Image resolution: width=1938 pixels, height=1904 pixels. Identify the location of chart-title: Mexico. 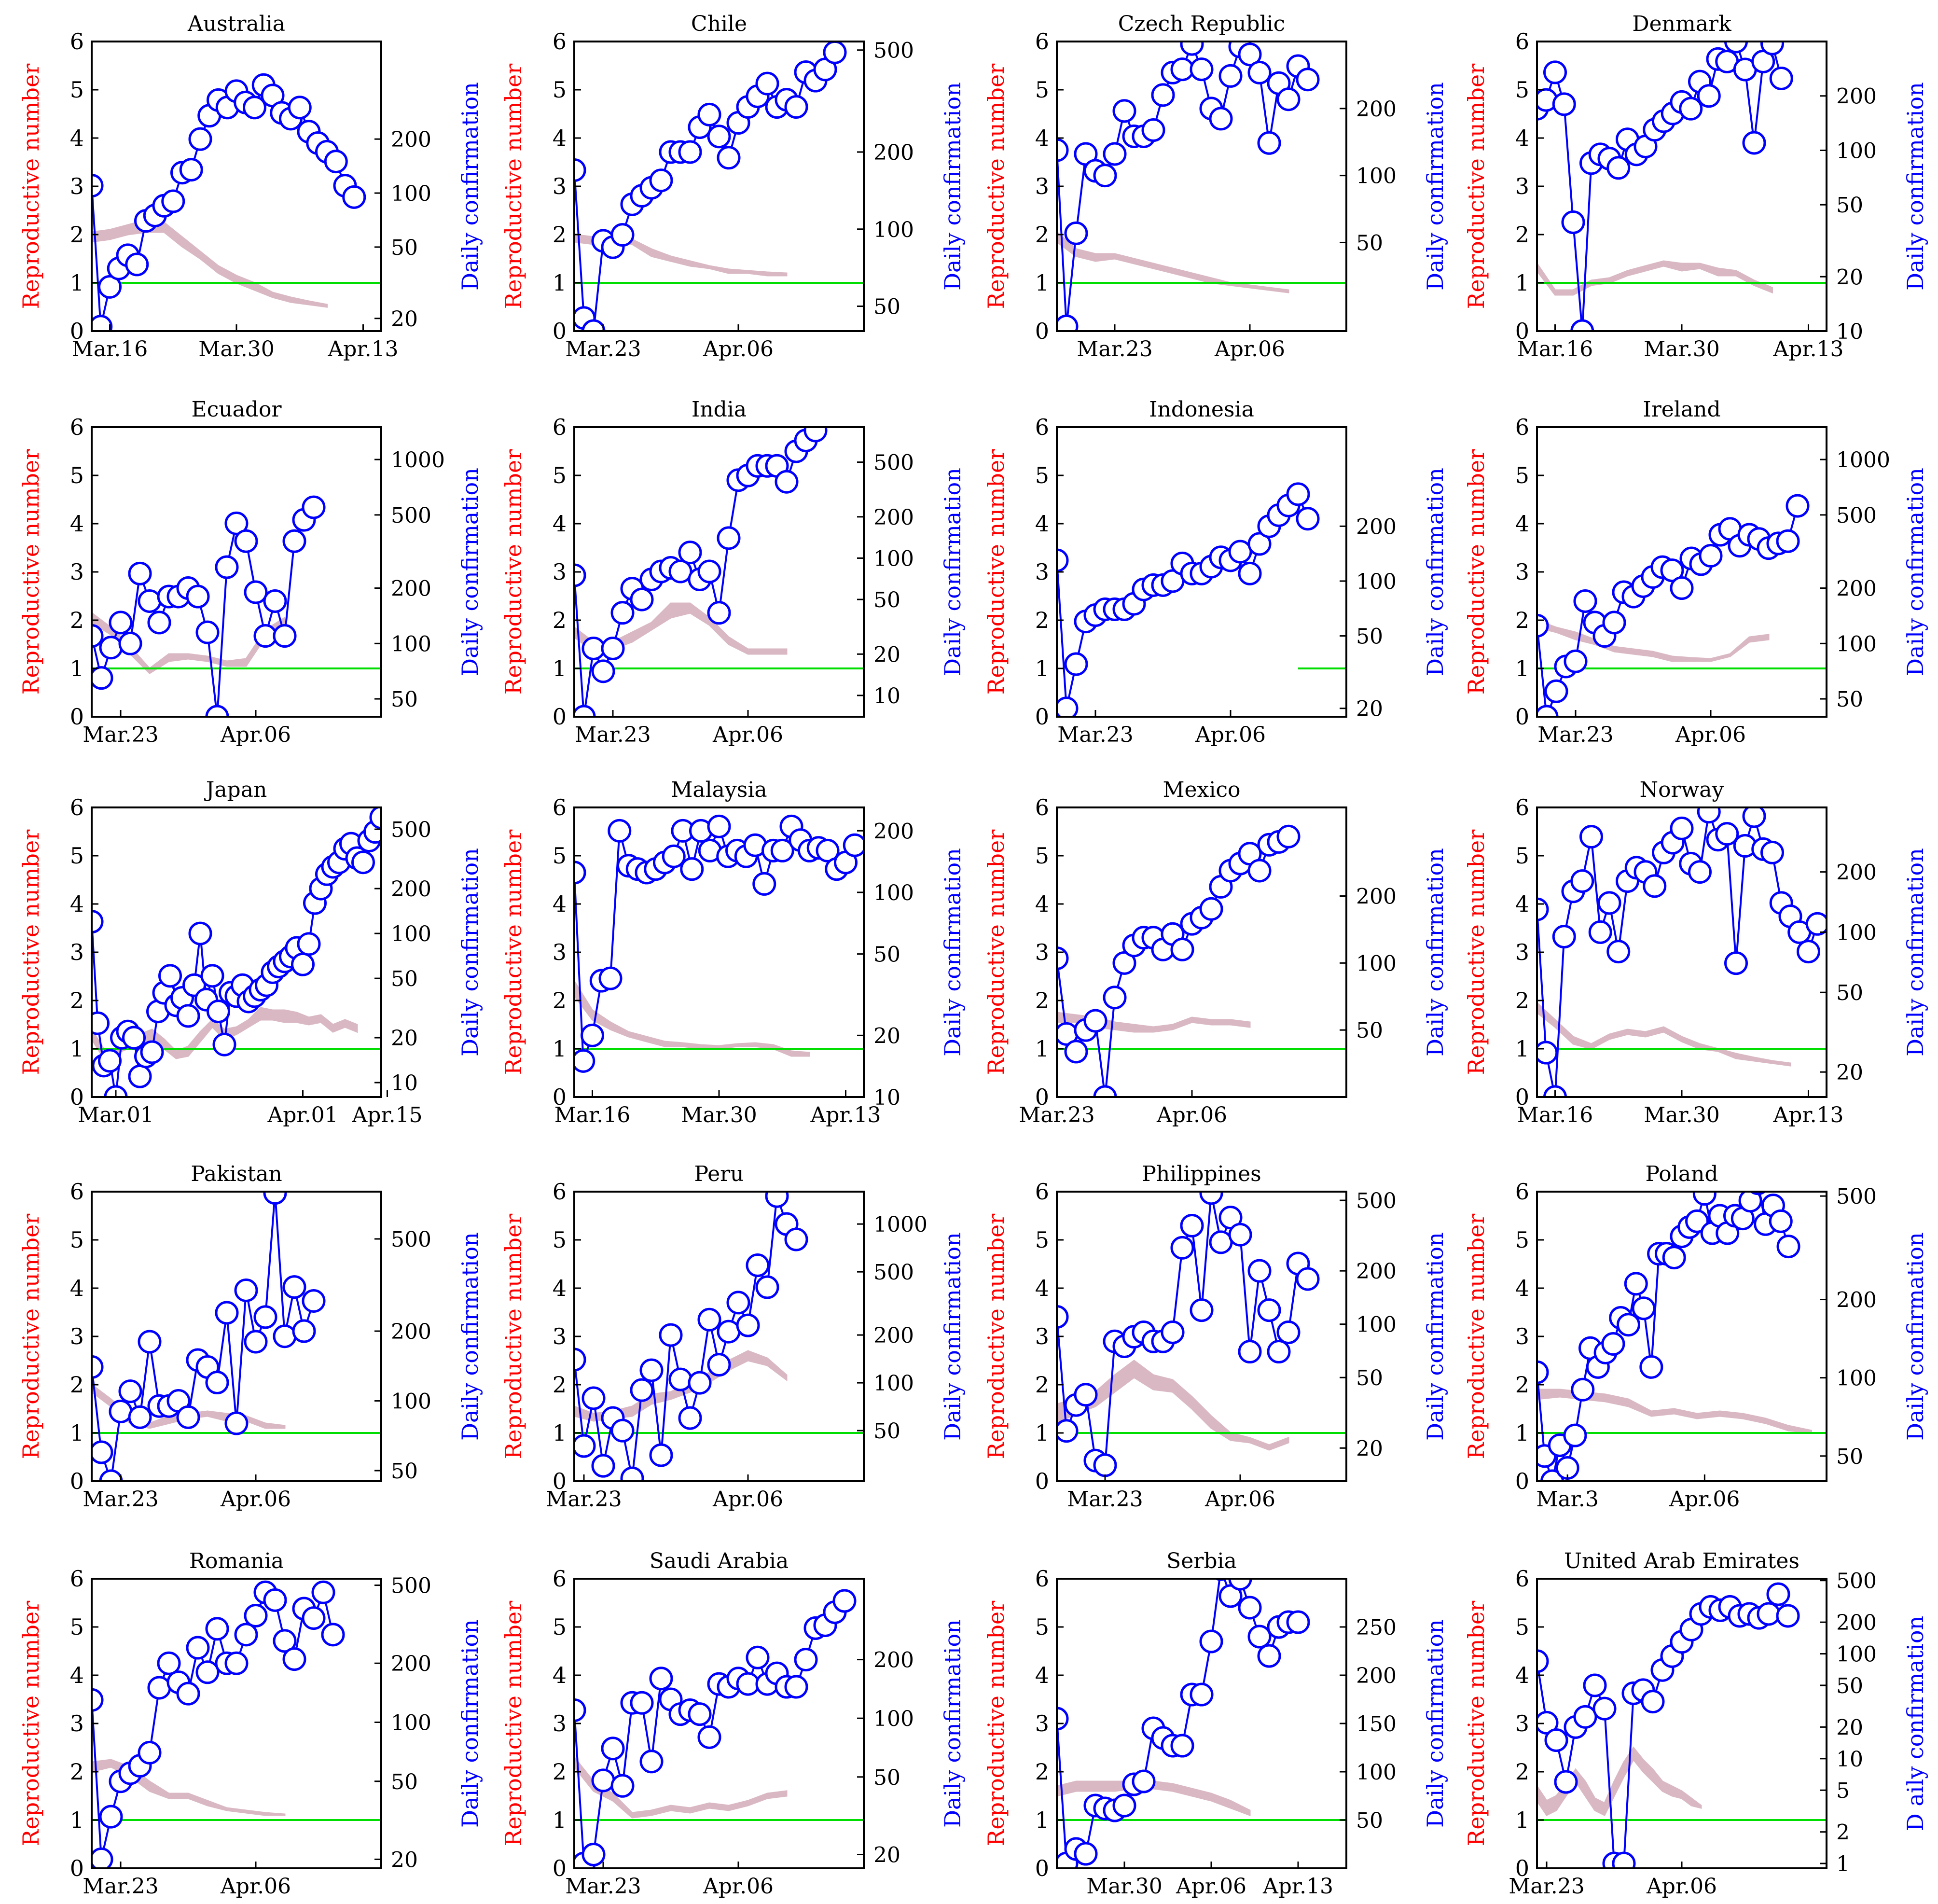
(1201, 790).